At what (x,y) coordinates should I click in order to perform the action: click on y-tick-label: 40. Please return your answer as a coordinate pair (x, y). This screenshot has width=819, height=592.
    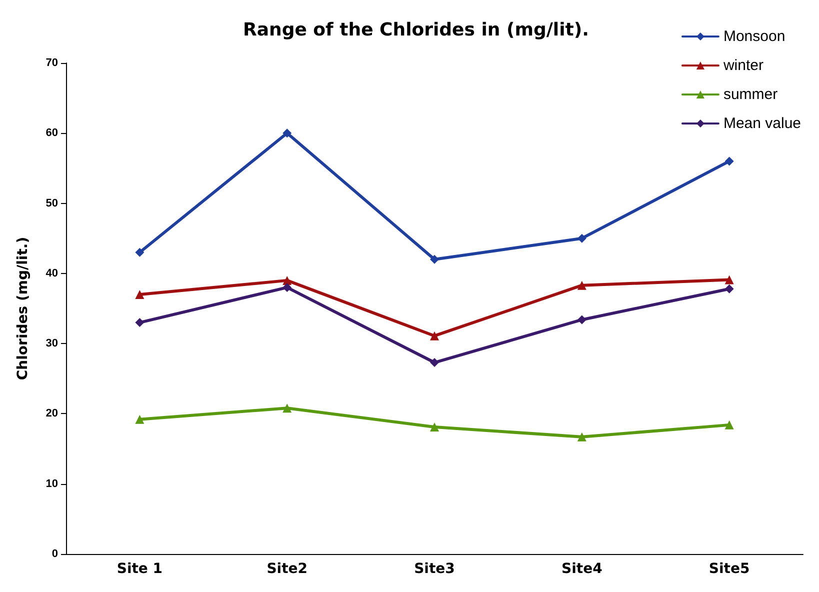
    Looking at the image, I should click on (52, 273).